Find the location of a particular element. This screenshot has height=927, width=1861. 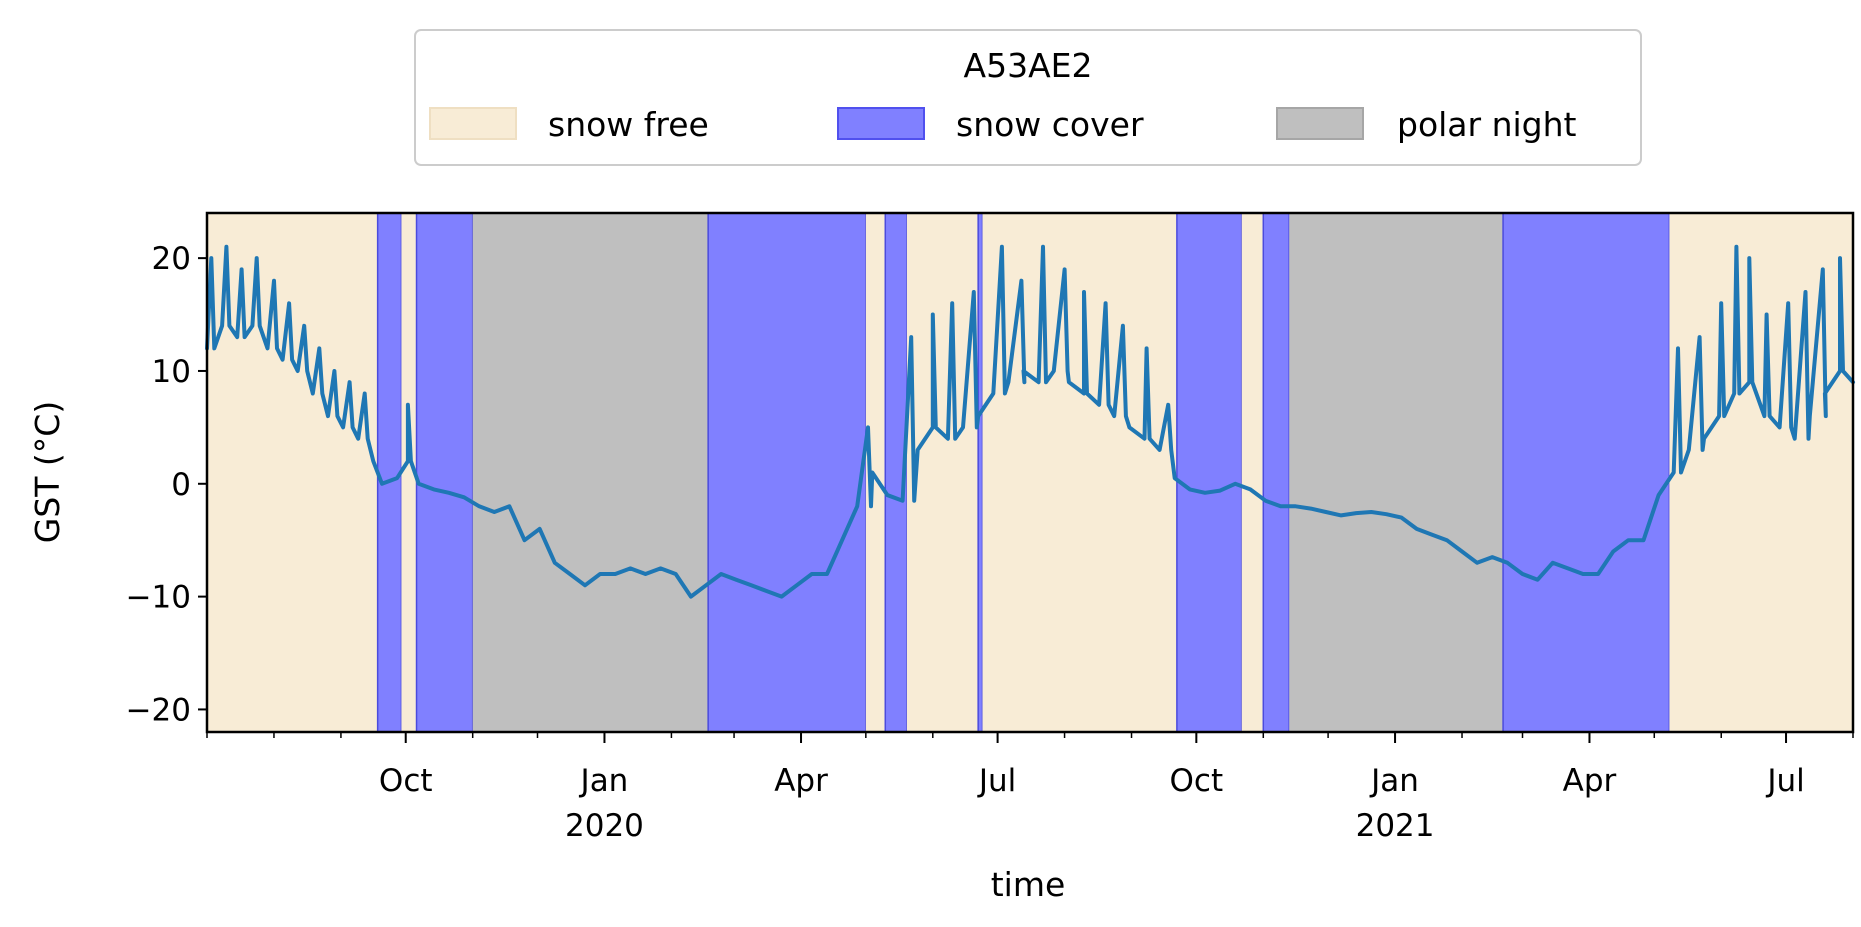

legend-label-snow-cover: snow cover is located at coordinates (1050, 124).